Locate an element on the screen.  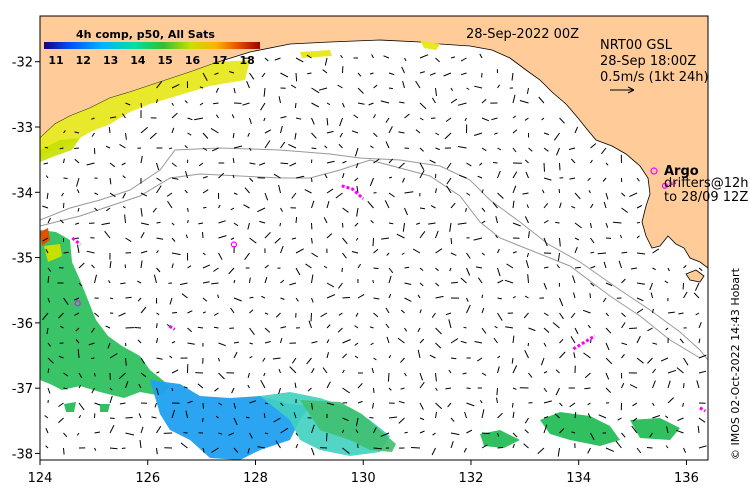
colorbar-label: 17 is located at coordinates (219, 60).